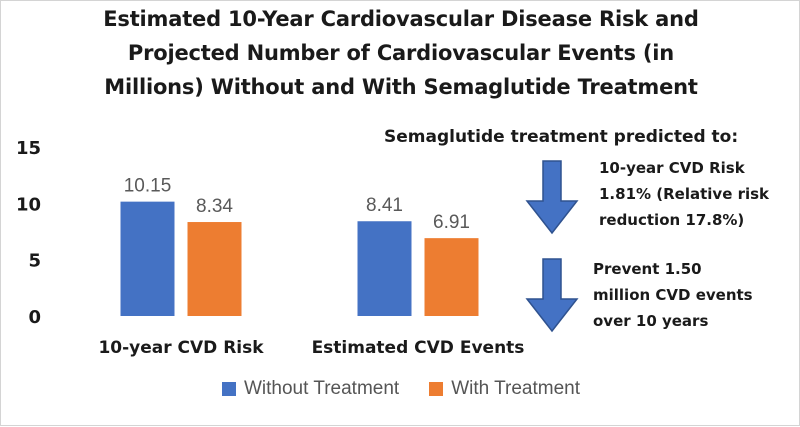 This screenshot has height=427, width=800. What do you see at coordinates (684, 194) in the screenshot?
I see `annotation-risk-line-2: 1.81% (Relative risk` at bounding box center [684, 194].